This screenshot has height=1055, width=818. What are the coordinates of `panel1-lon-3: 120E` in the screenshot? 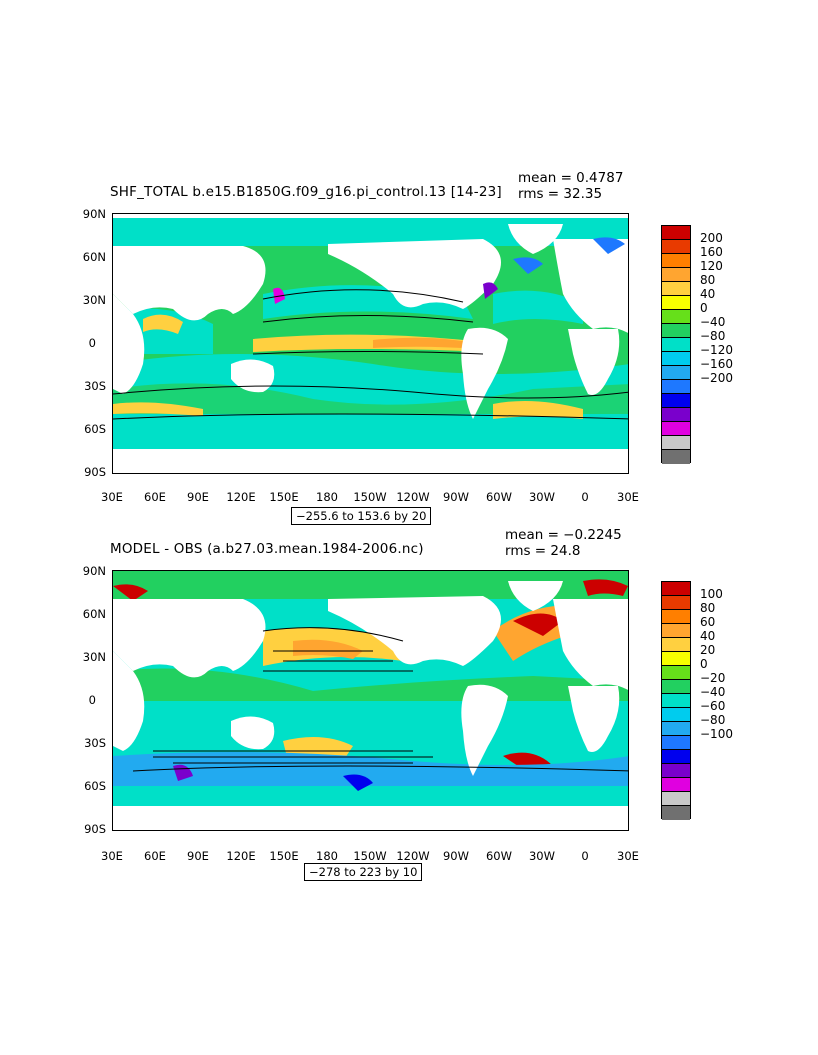 It's located at (241, 497).